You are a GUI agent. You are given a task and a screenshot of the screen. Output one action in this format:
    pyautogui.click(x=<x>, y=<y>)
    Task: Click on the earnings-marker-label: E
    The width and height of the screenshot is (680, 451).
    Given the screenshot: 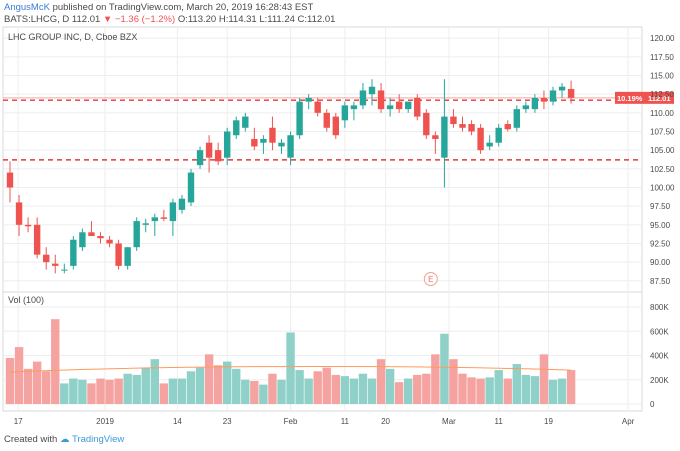 What is the action you would take?
    pyautogui.click(x=430, y=279)
    